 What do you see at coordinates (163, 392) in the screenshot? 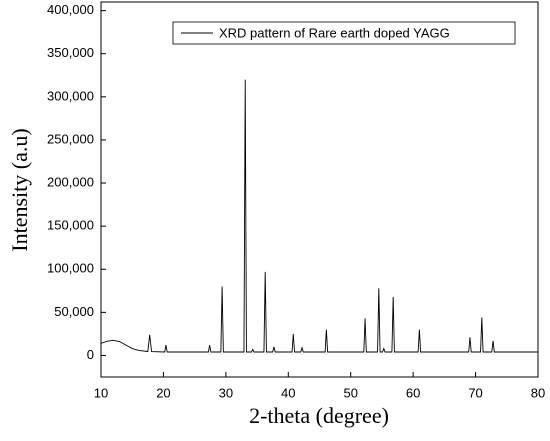
I see `x-tick-label: 20` at bounding box center [163, 392].